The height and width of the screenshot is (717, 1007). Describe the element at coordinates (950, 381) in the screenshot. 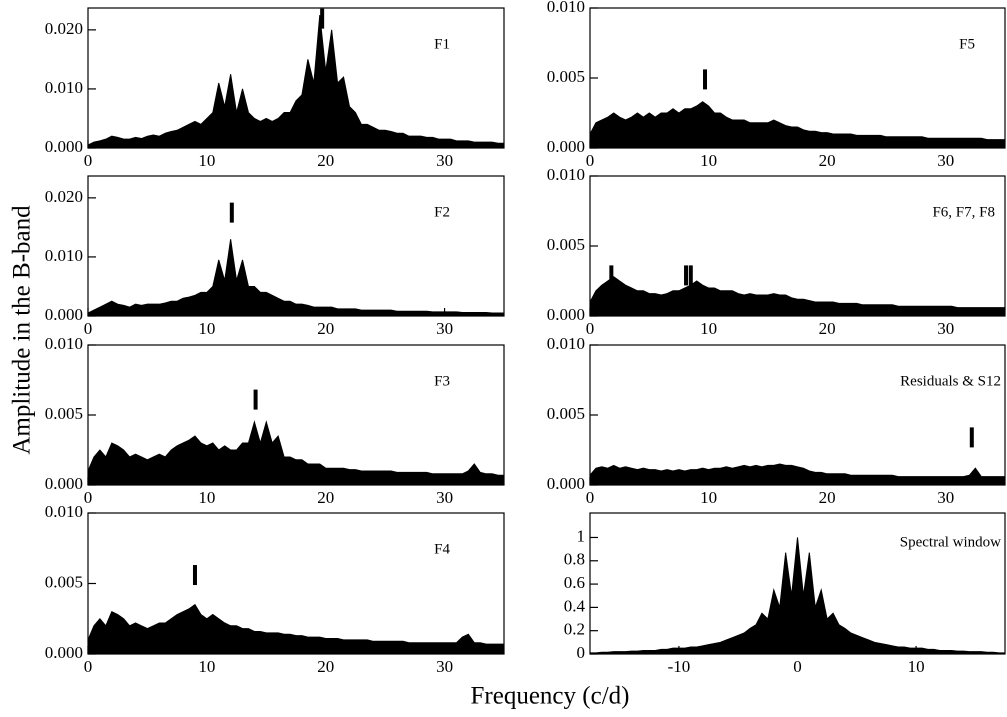

I see `panel-label: Residuals & S12` at that location.